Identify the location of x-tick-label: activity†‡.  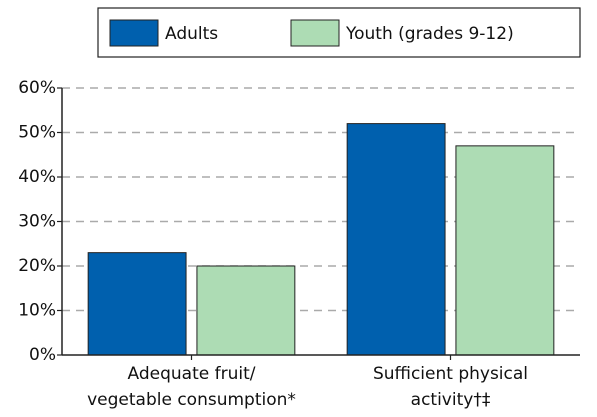
(451, 400).